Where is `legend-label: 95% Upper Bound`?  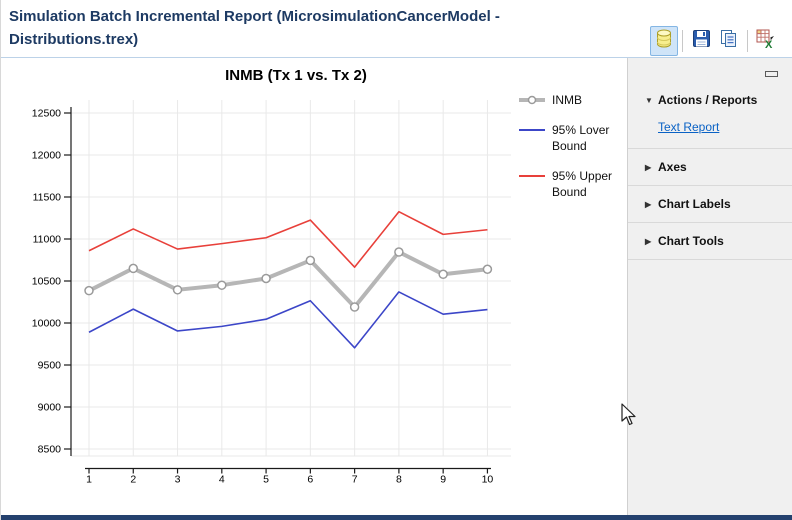
legend-label: 95% Upper Bound is located at coordinates (582, 184).